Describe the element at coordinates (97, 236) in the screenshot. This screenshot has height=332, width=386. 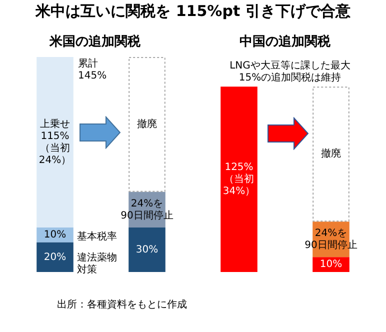
I see `annotation: 基本税率` at that location.